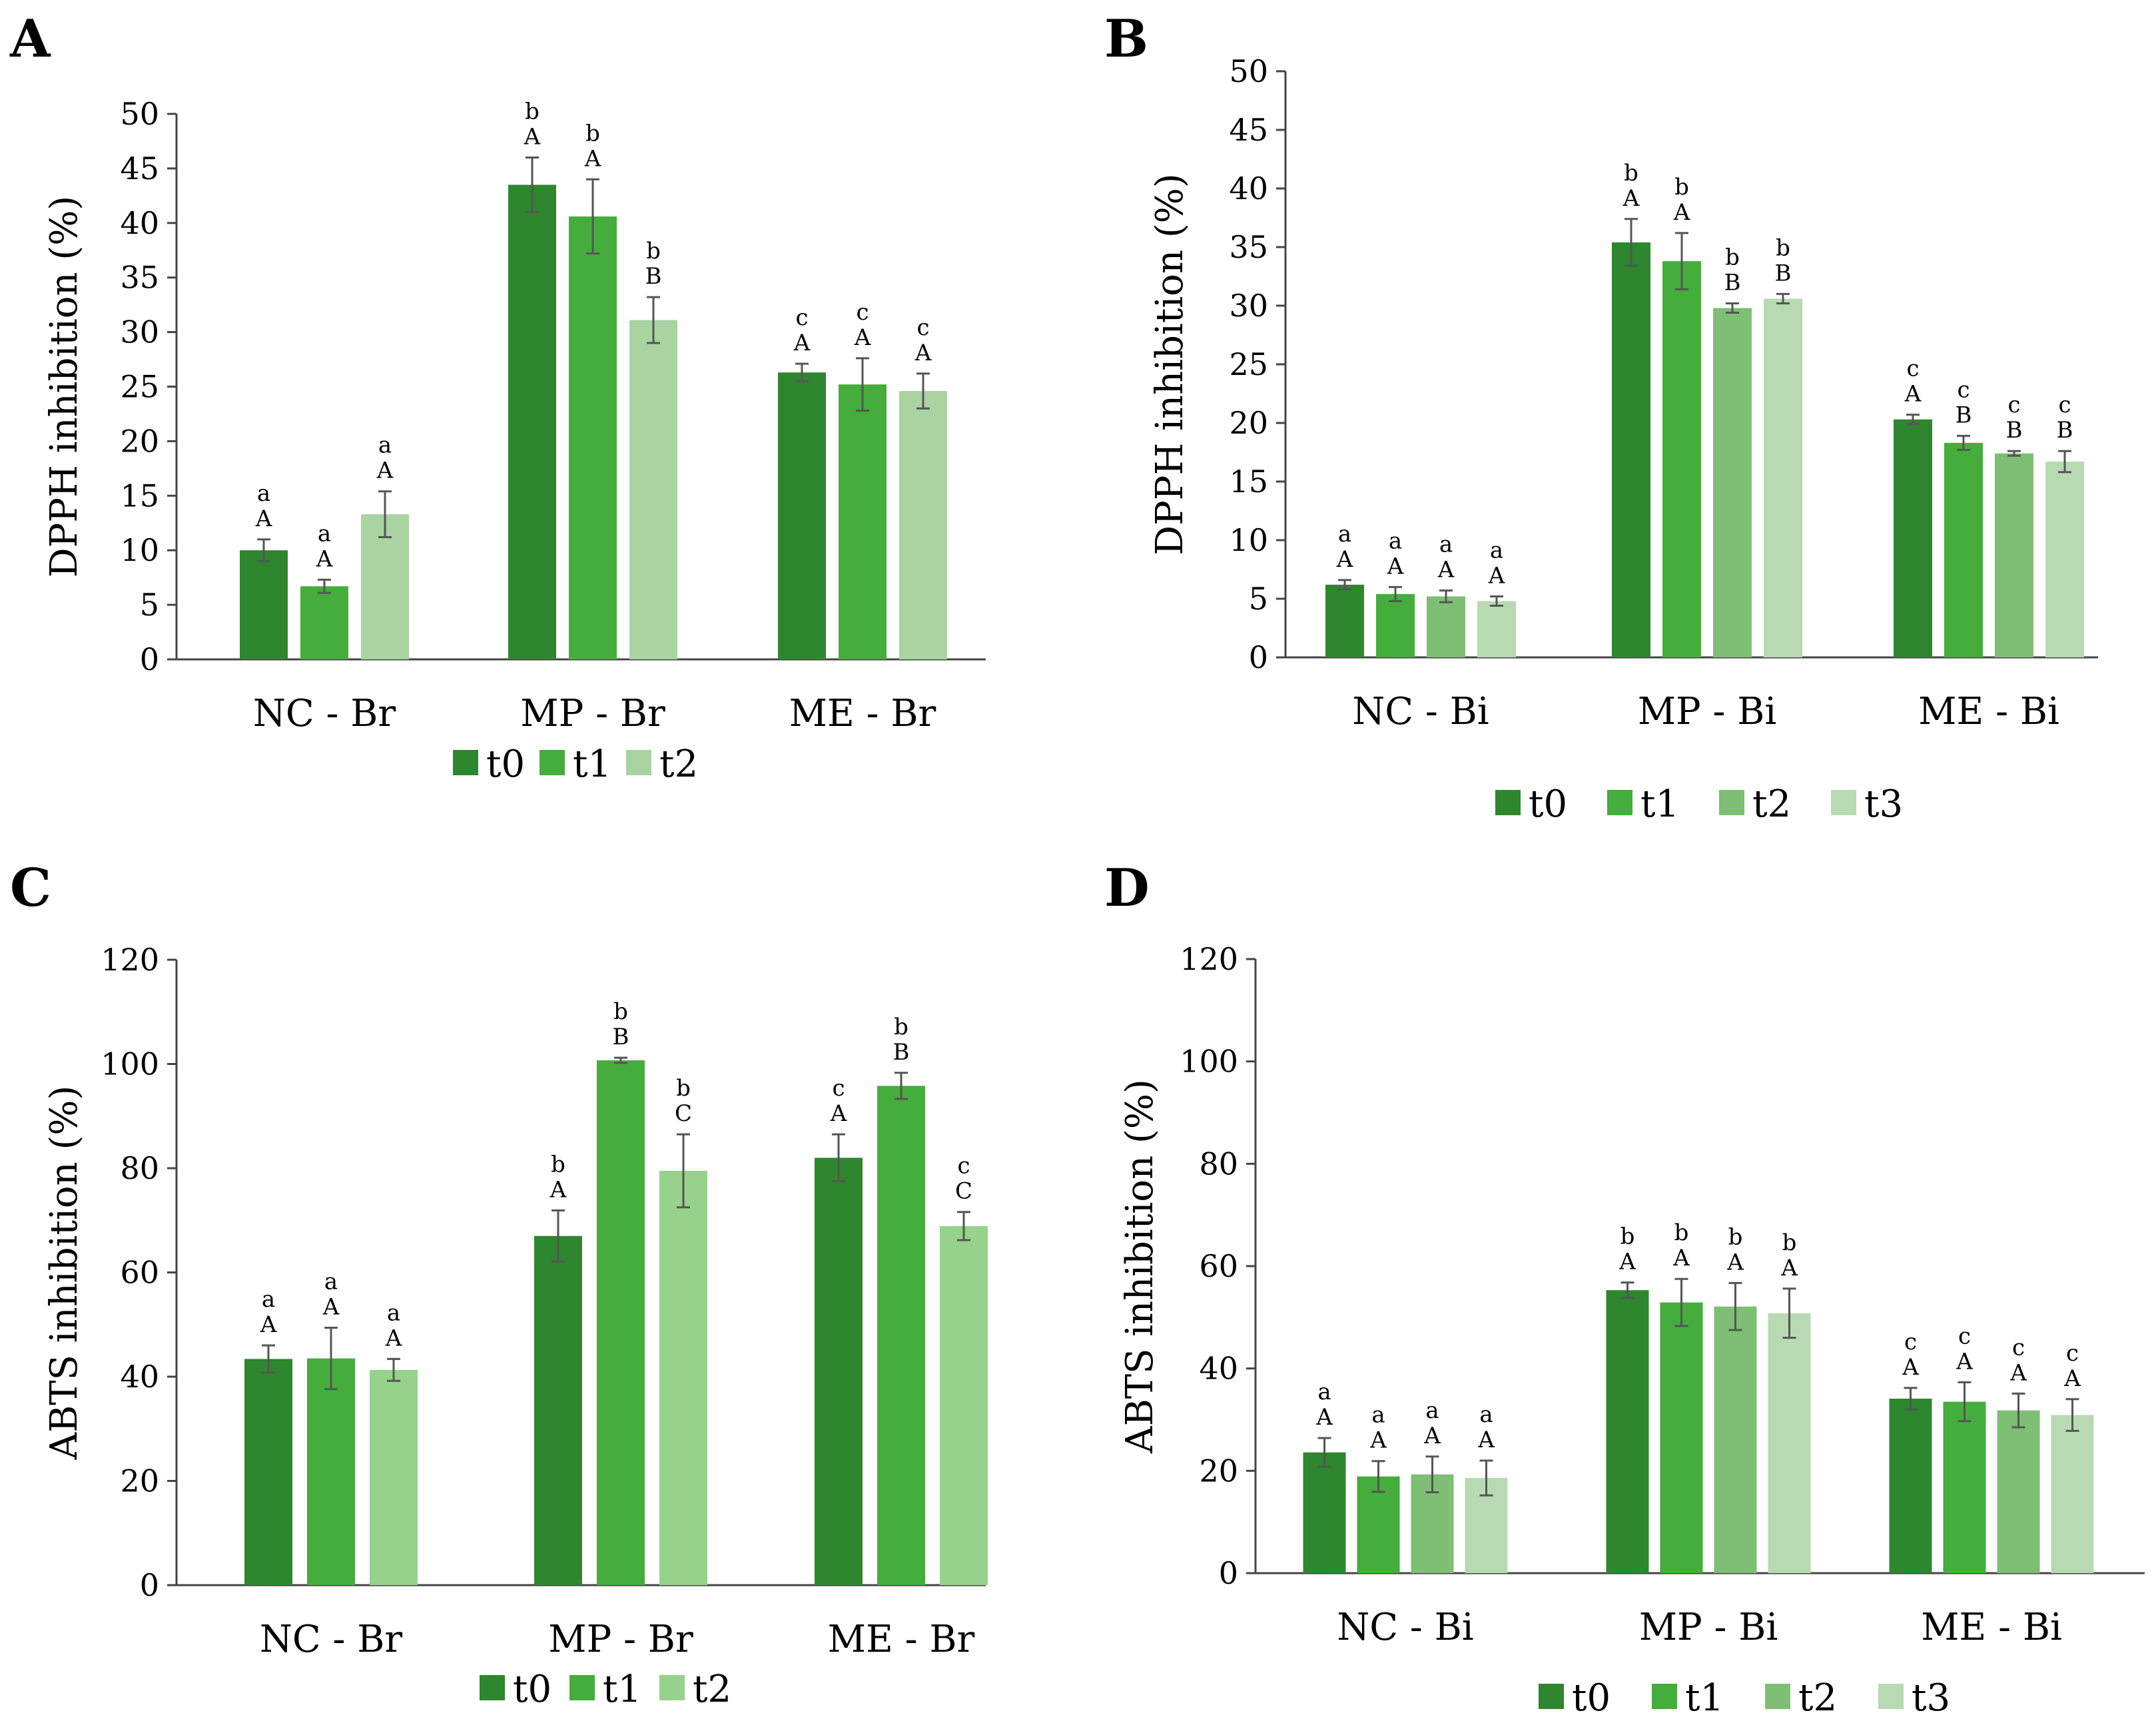 The height and width of the screenshot is (1735, 2156). I want to click on y-tick-label: 15, so click(1248, 482).